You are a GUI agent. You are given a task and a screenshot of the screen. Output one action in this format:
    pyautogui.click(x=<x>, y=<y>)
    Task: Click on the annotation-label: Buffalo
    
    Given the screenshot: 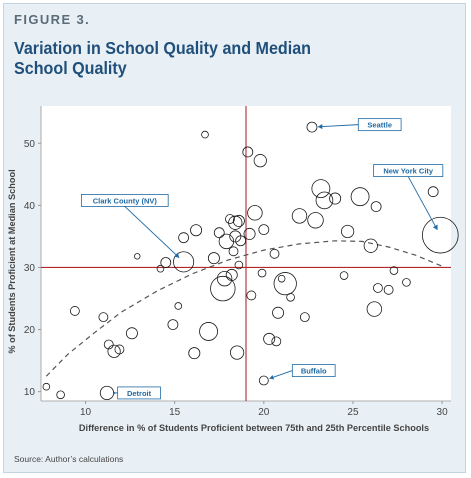 What is the action you would take?
    pyautogui.click(x=314, y=371)
    